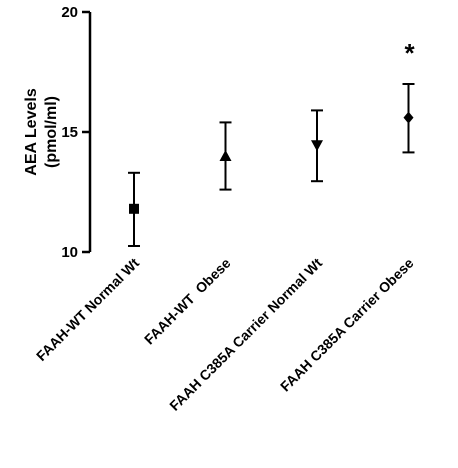  What do you see at coordinates (225, 155) in the screenshot?
I see `data-point-triangle-up` at bounding box center [225, 155].